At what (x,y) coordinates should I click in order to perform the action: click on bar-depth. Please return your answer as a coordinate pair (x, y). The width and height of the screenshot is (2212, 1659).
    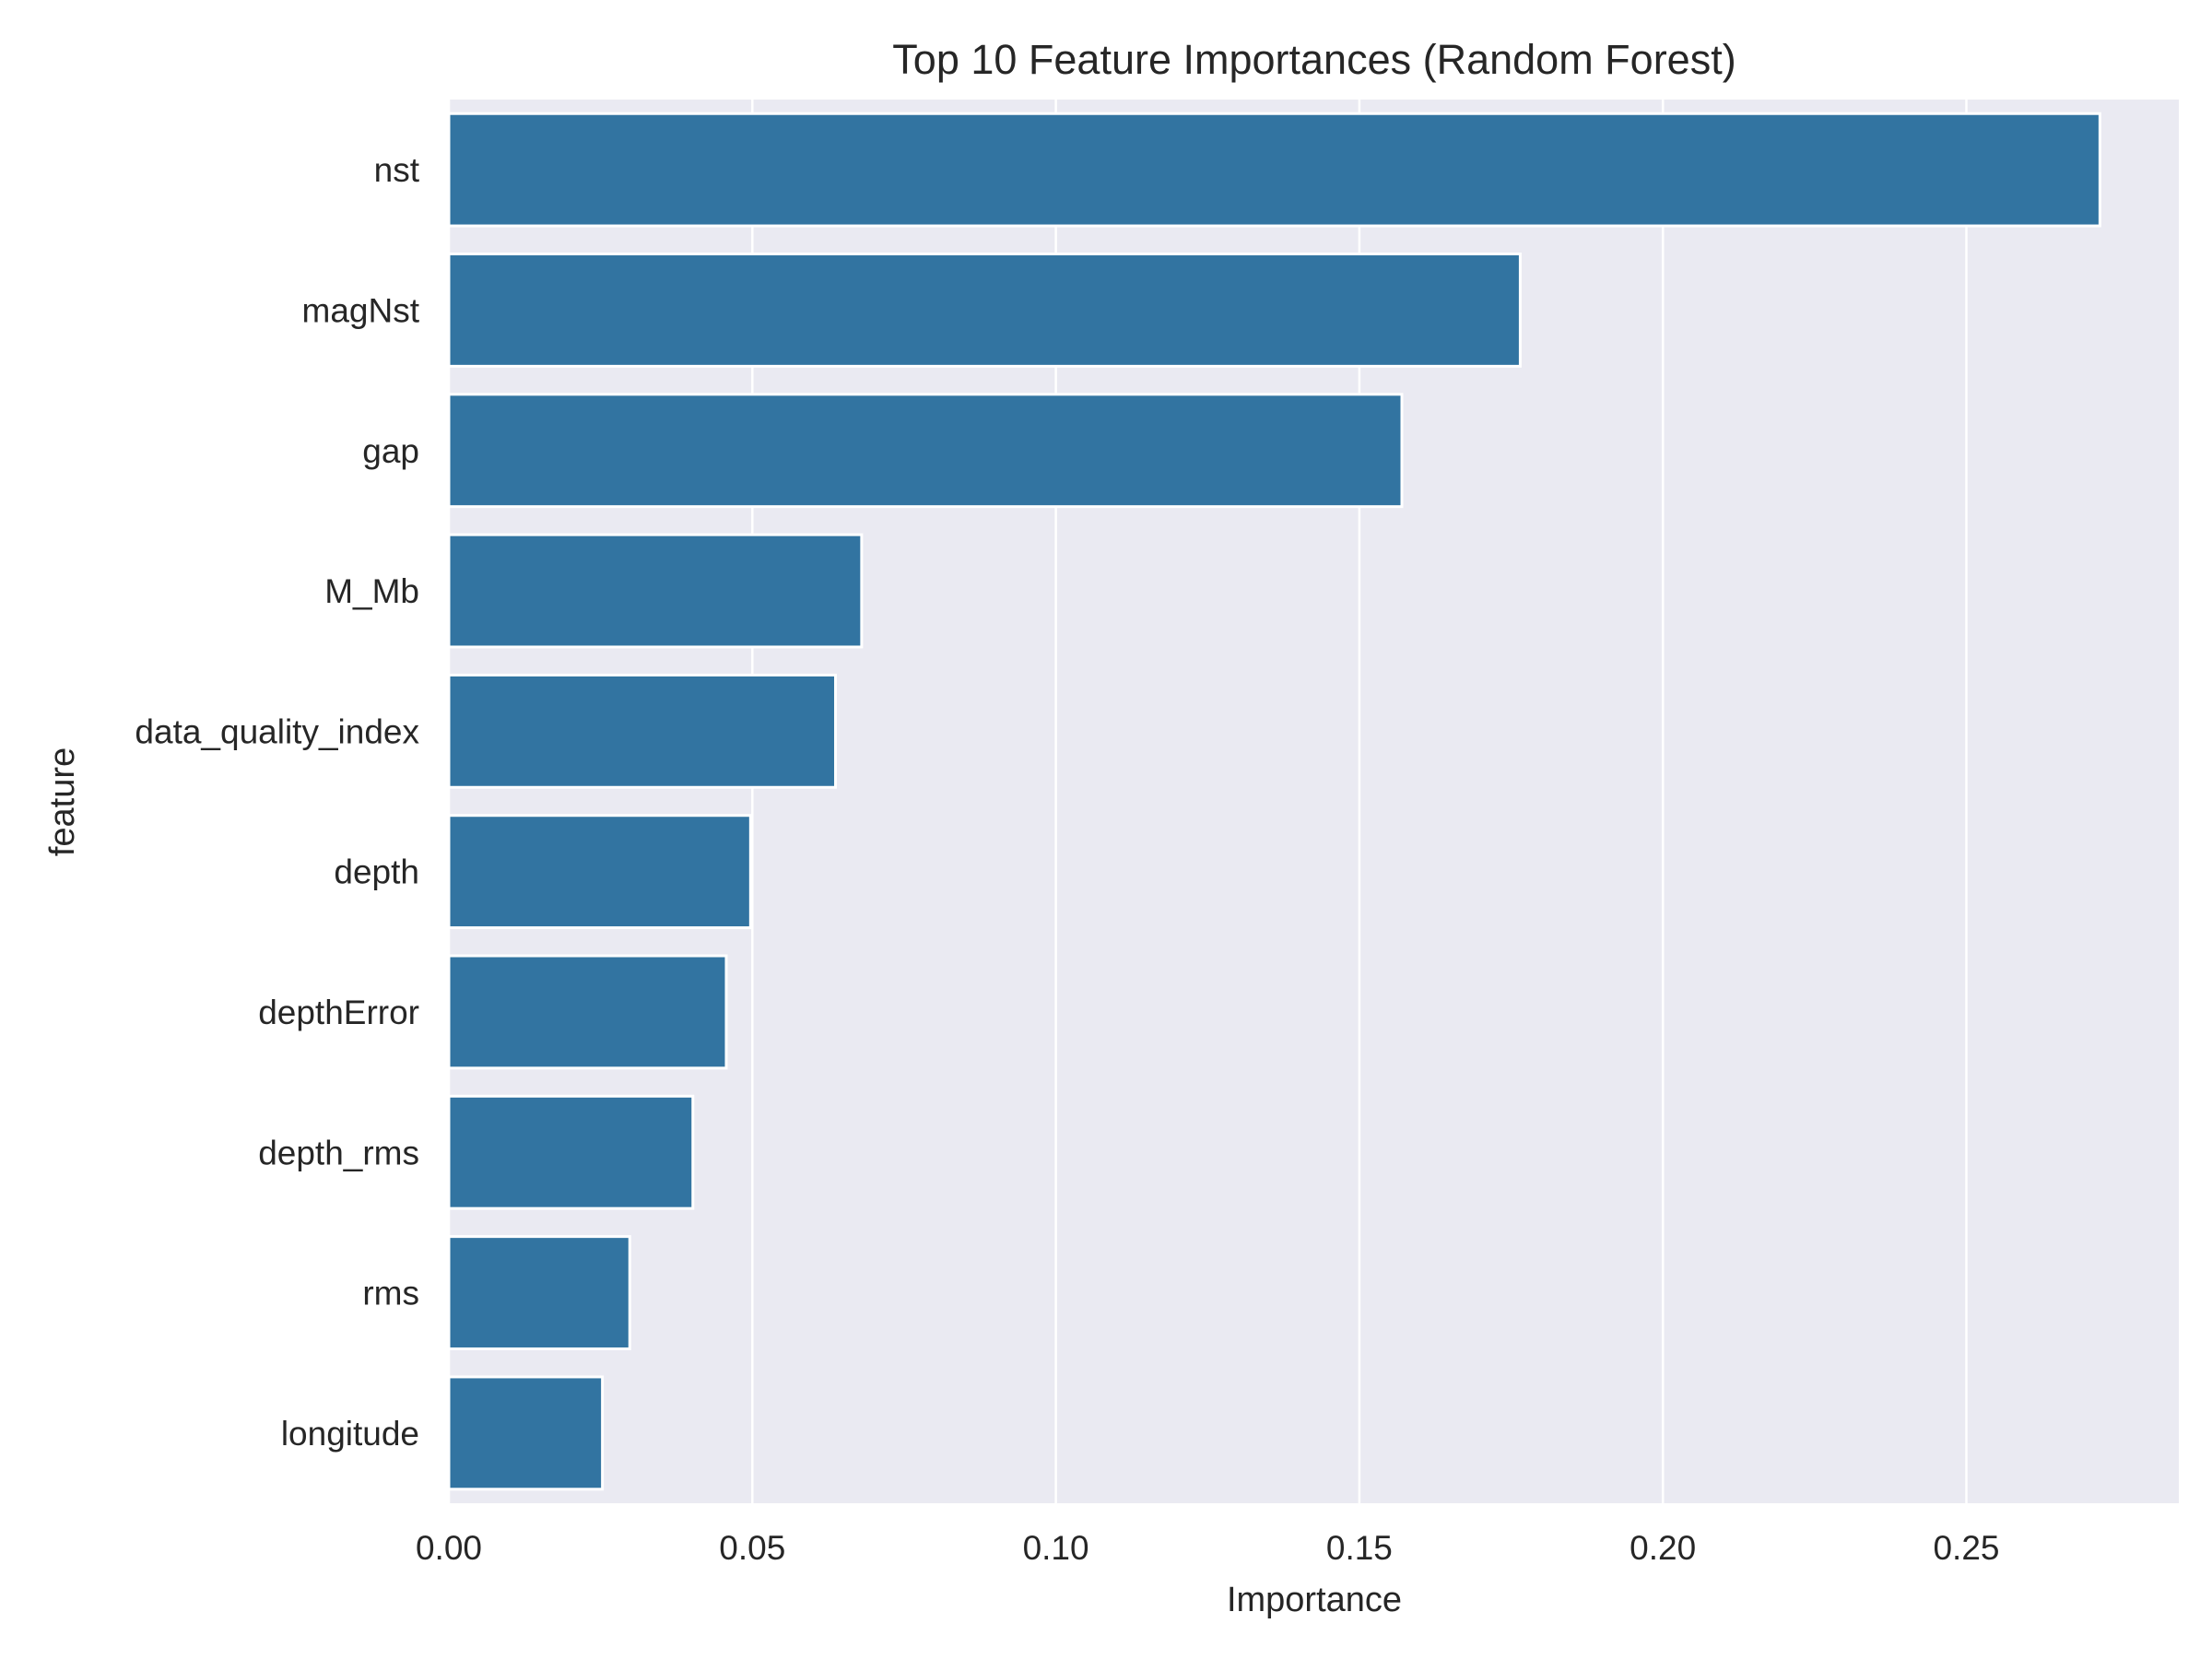
    Looking at the image, I should click on (599, 872).